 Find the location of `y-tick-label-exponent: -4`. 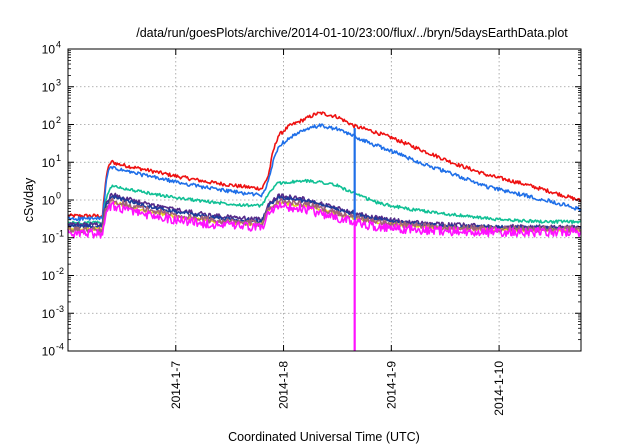

y-tick-label-exponent: -4 is located at coordinates (60, 347).